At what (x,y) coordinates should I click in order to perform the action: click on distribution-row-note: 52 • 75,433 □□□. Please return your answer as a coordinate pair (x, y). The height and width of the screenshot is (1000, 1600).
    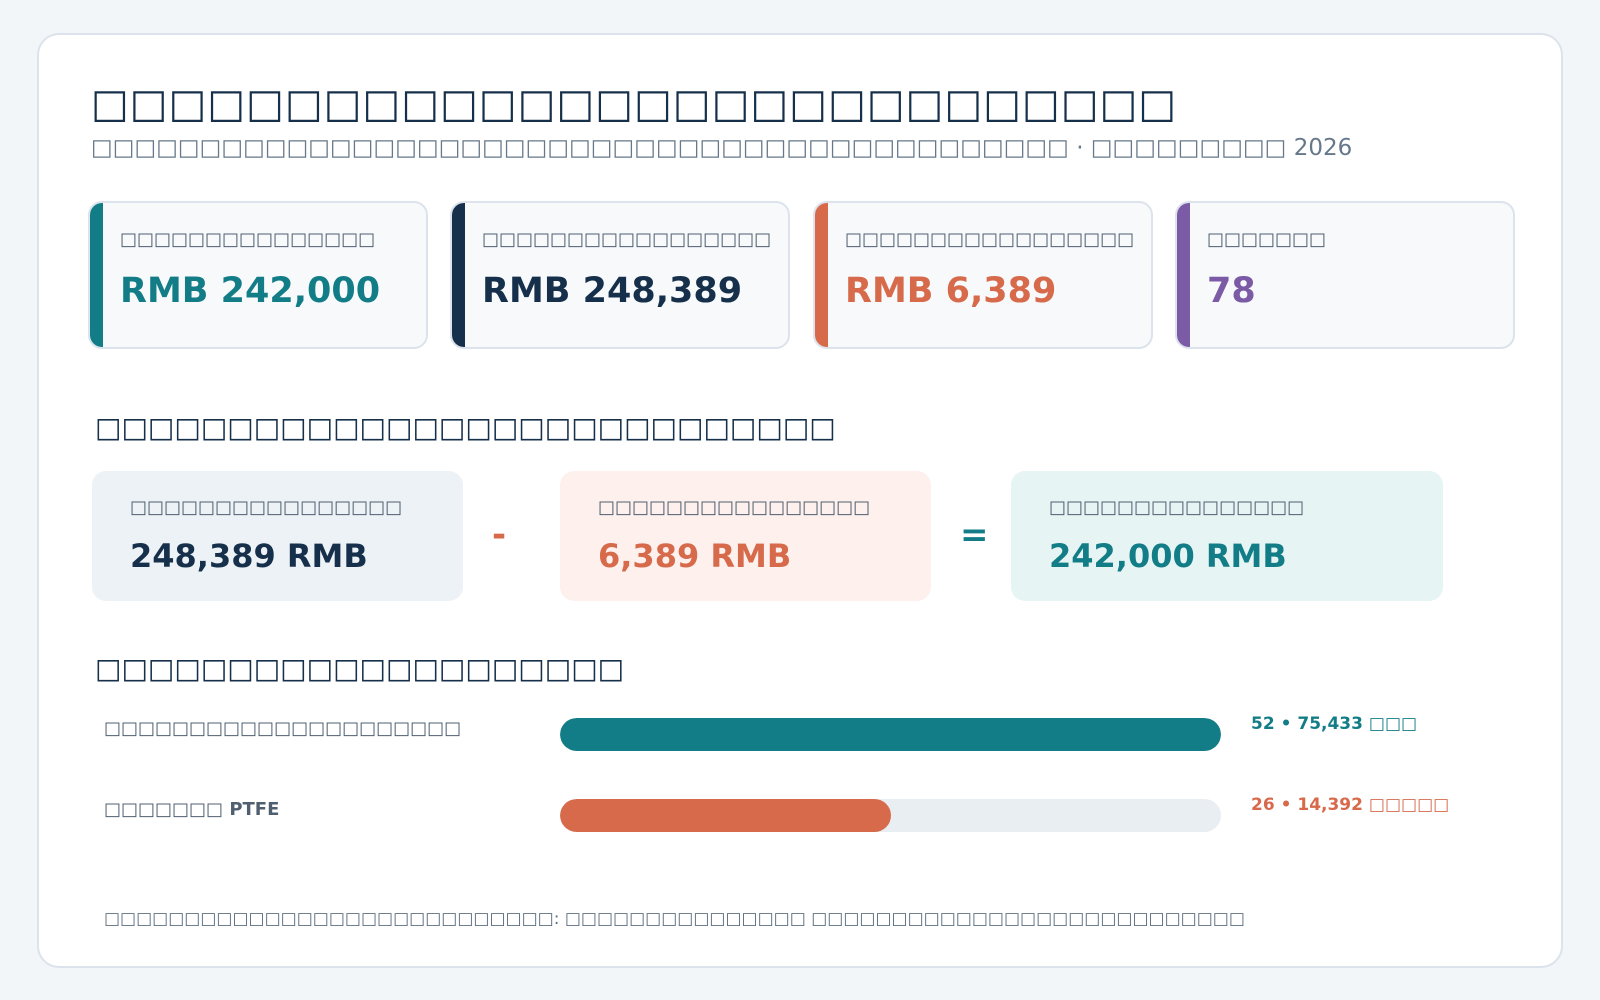
    Looking at the image, I should click on (1334, 724).